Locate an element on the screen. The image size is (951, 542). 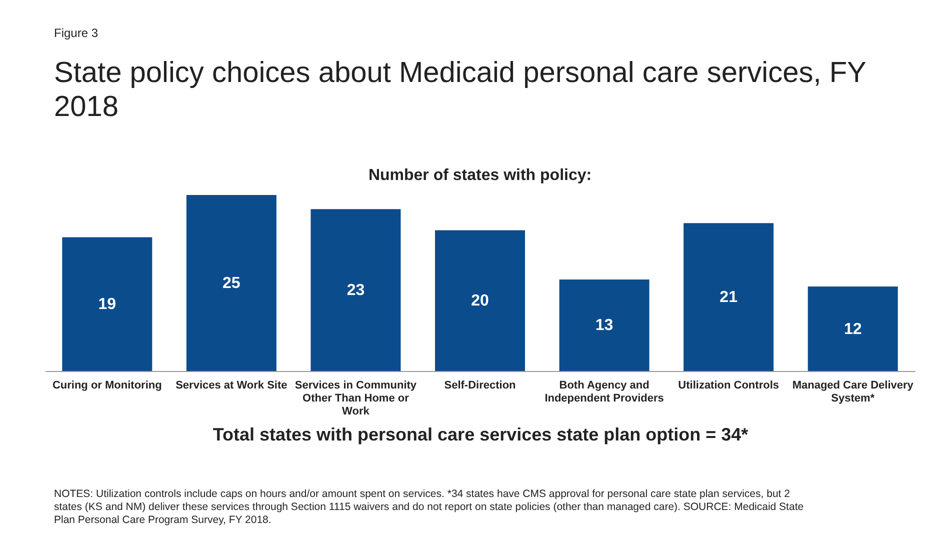
data-label: 23 is located at coordinates (355, 291).